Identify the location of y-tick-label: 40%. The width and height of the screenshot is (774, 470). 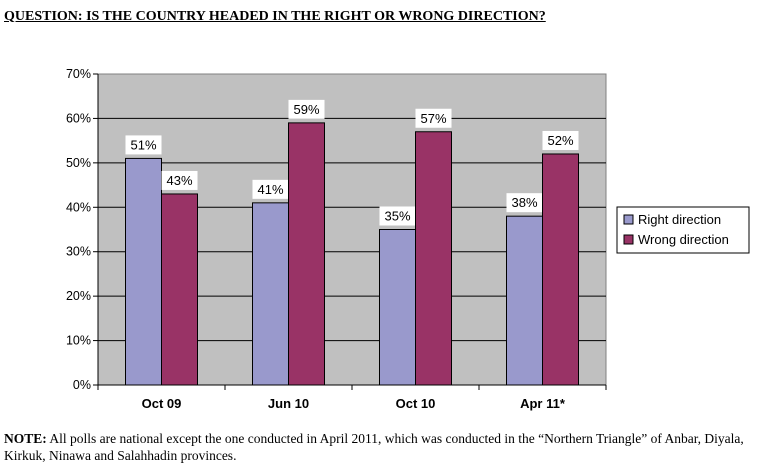
(78, 207).